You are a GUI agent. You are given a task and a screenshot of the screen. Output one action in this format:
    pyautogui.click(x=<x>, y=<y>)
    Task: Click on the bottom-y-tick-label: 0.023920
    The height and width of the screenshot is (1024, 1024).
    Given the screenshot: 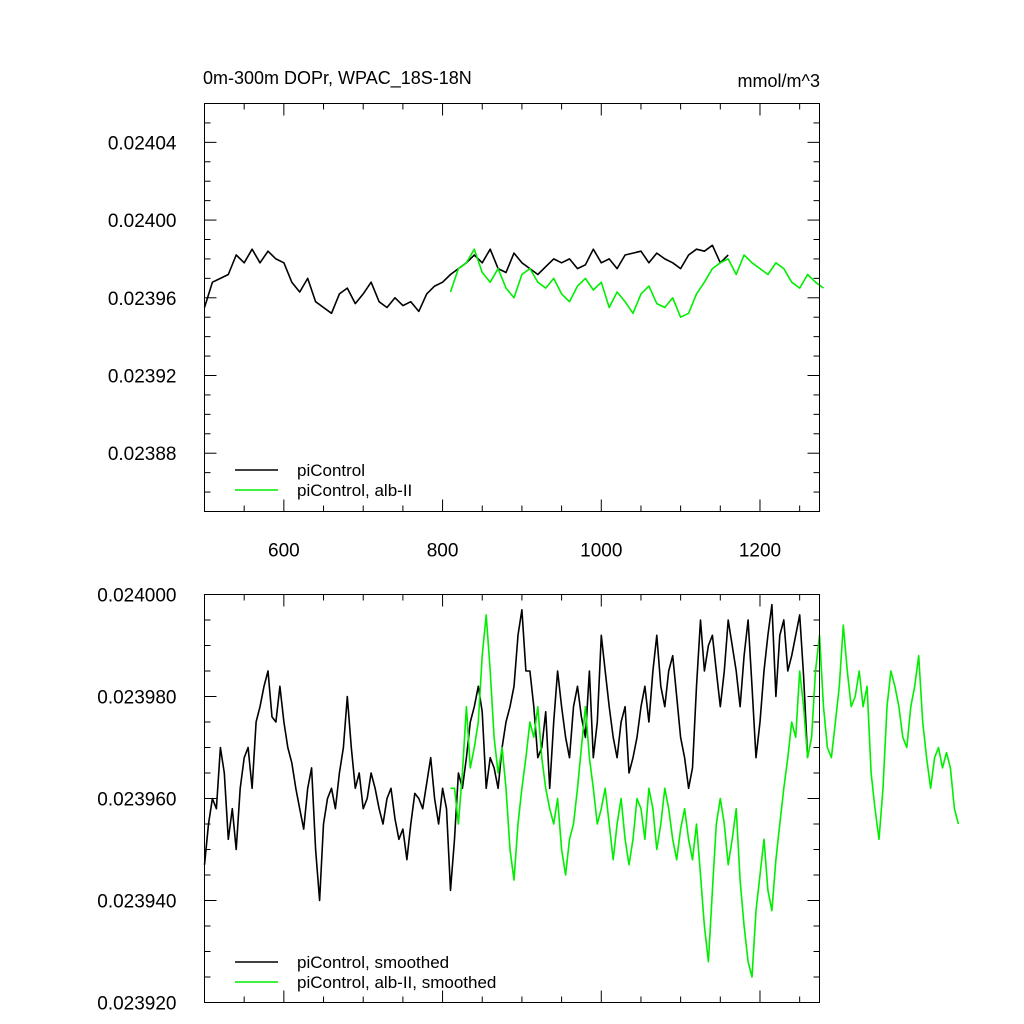 What is the action you would take?
    pyautogui.click(x=136, y=1004)
    